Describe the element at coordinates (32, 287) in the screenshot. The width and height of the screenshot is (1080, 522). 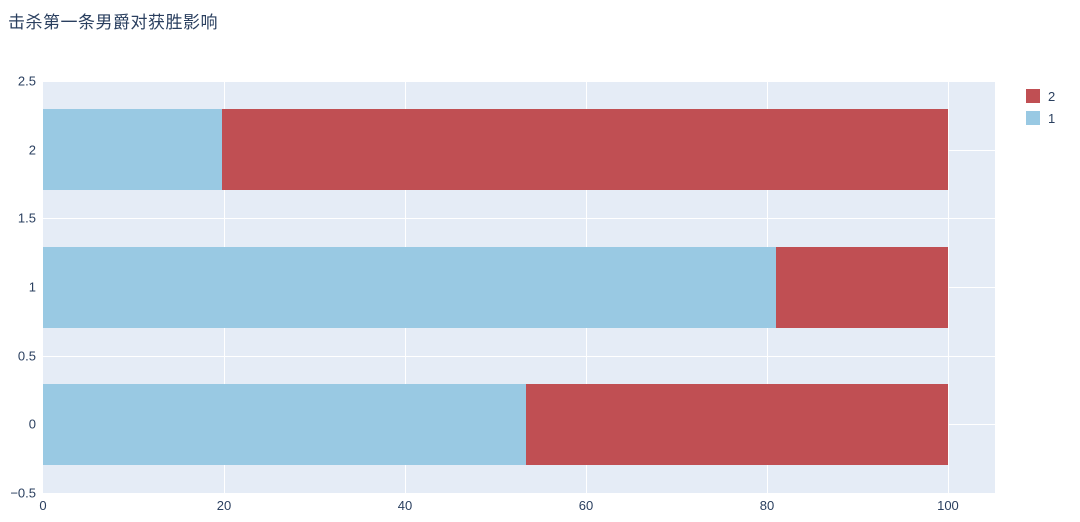
I see `y-tick-label-1: 1` at that location.